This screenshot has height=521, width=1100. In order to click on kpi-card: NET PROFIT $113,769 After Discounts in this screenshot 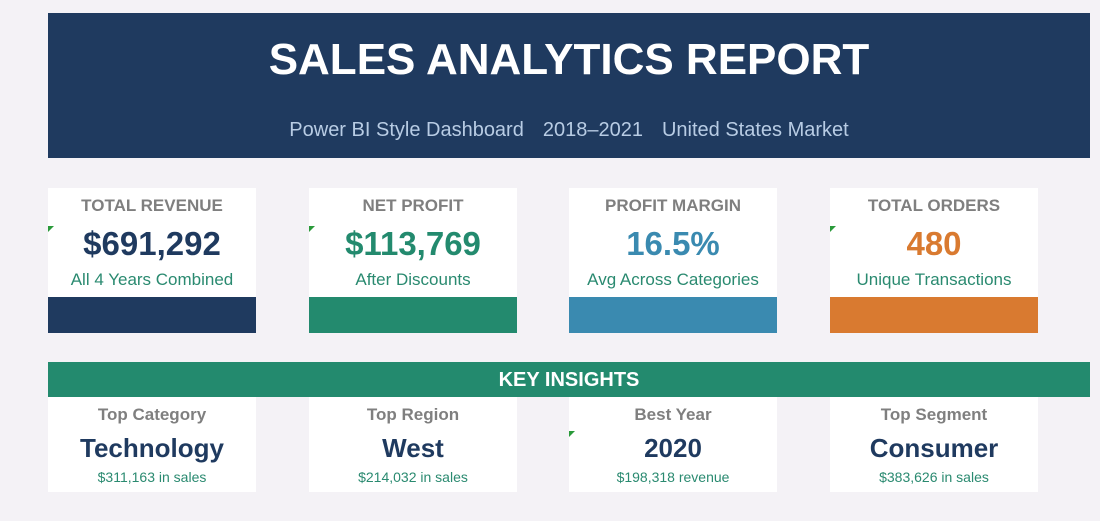, I will do `click(413, 242)`.